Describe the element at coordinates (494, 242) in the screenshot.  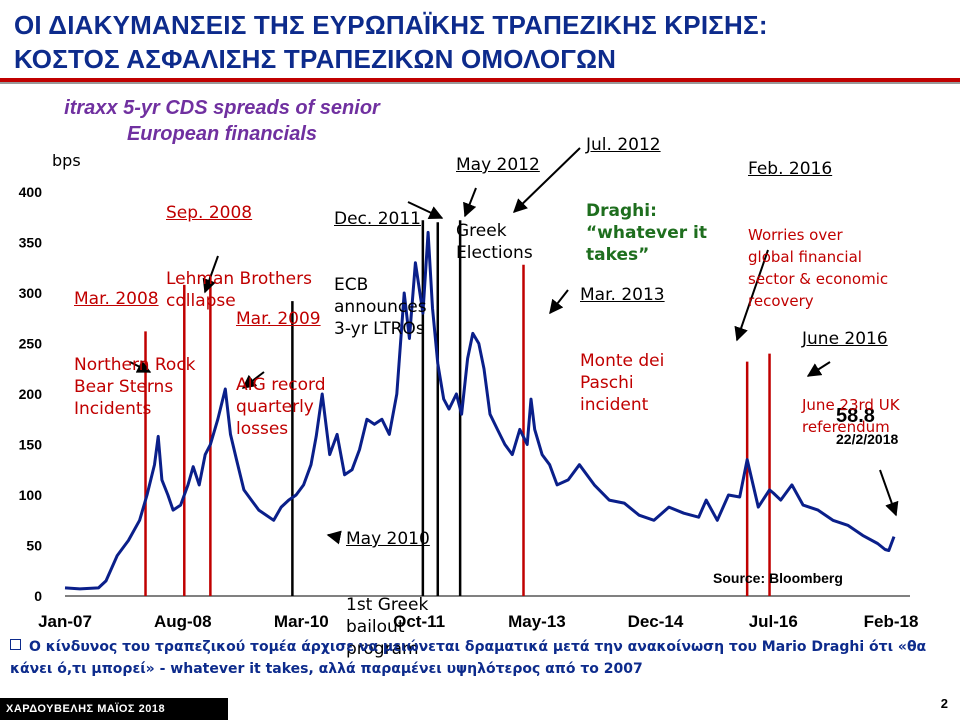
I see `annotation-body: Greek Elections` at that location.